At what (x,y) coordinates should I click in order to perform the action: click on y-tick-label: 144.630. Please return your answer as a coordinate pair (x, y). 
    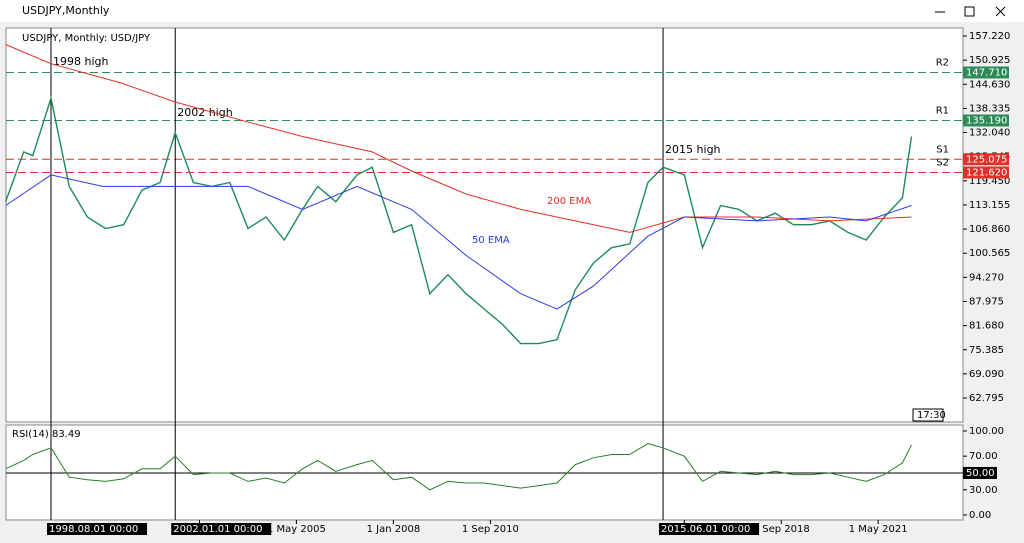
    Looking at the image, I should click on (989, 84).